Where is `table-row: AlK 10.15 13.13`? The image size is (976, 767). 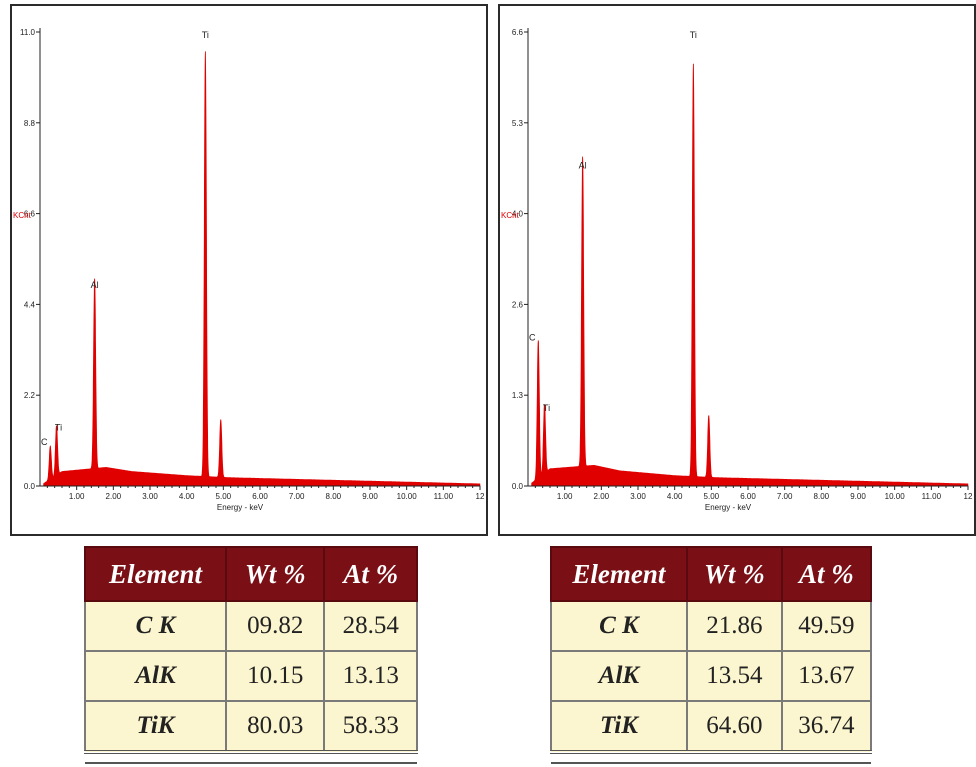 table-row: AlK 10.15 13.13 is located at coordinates (251, 676).